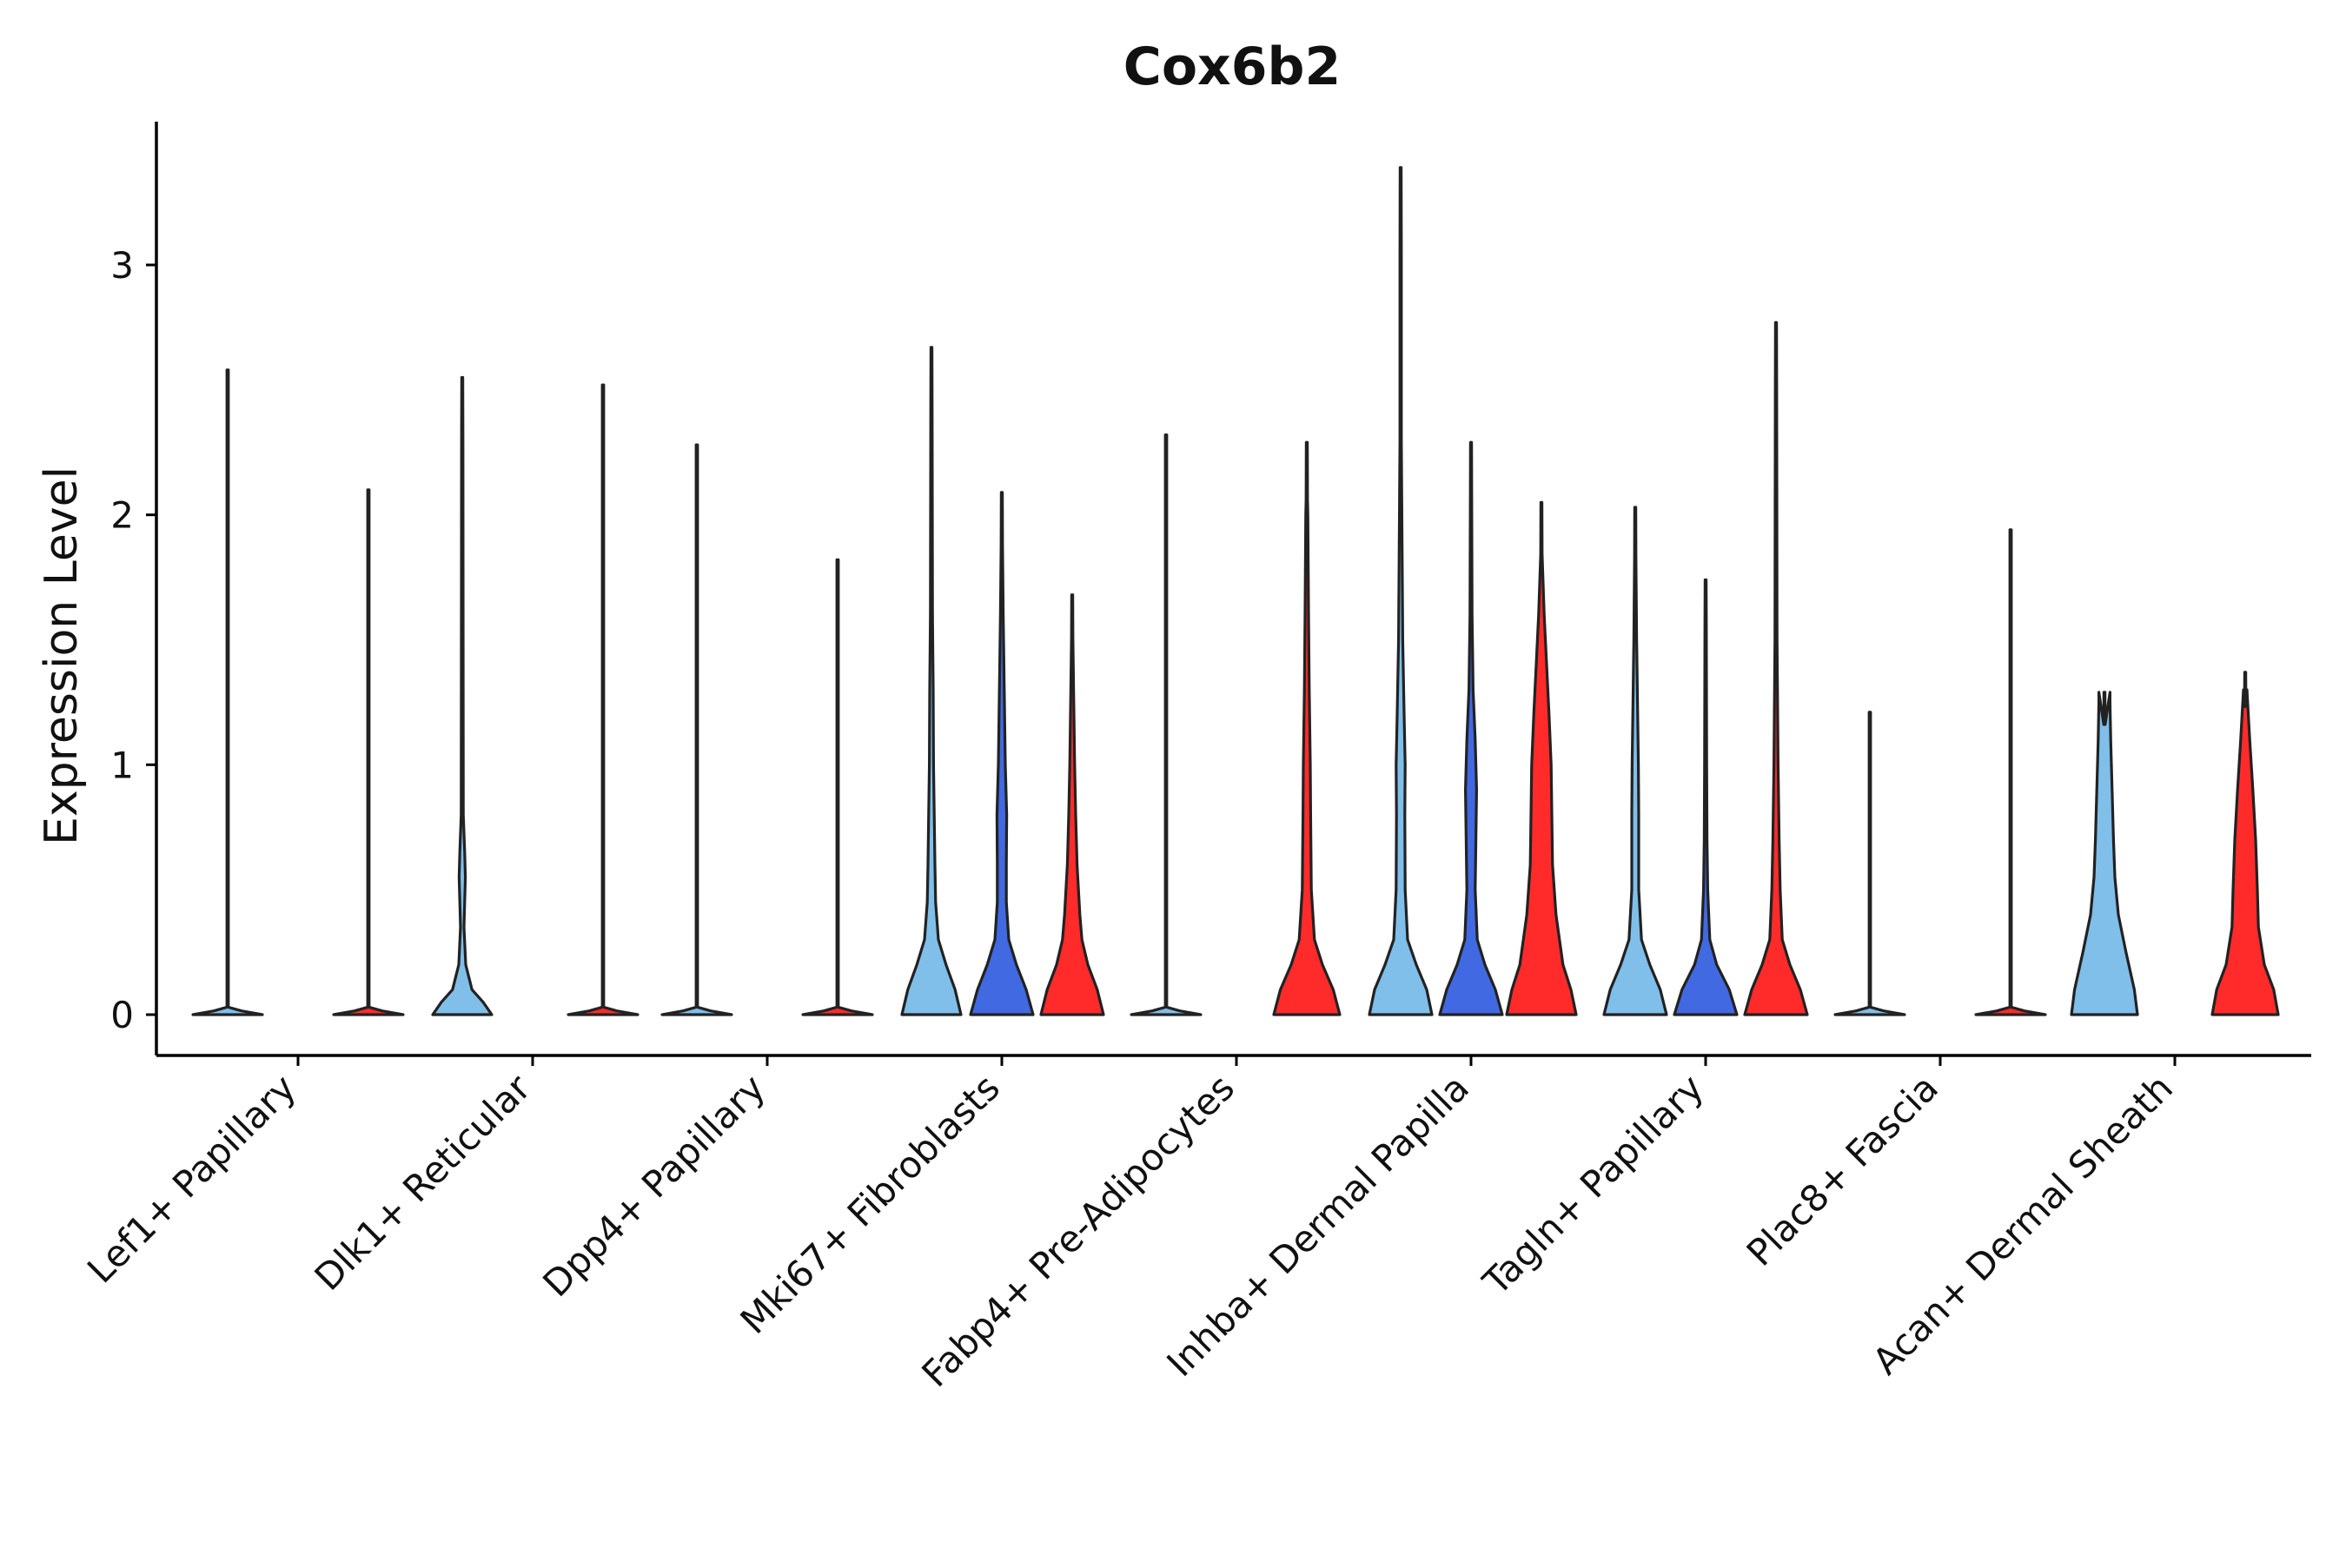  What do you see at coordinates (1594, 1184) in the screenshot?
I see `x-tick-label: Tagln+ Papillary` at bounding box center [1594, 1184].